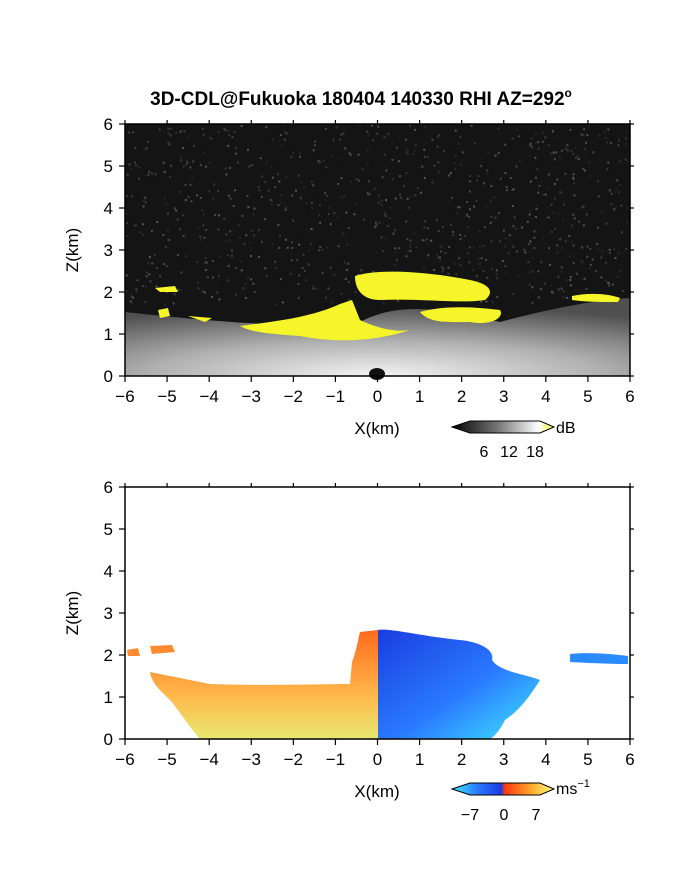 This screenshot has width=680, height=880. Describe the element at coordinates (461, 759) in the screenshot. I see `velocity-xtick-label: 2` at that location.